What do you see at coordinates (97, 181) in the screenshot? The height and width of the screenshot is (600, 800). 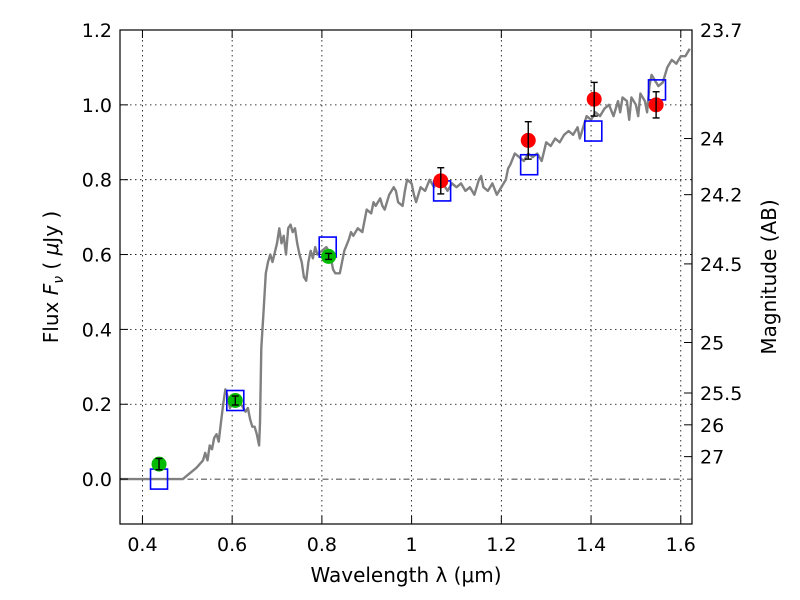 I see `y-tick-label: 0.8` at bounding box center [97, 181].